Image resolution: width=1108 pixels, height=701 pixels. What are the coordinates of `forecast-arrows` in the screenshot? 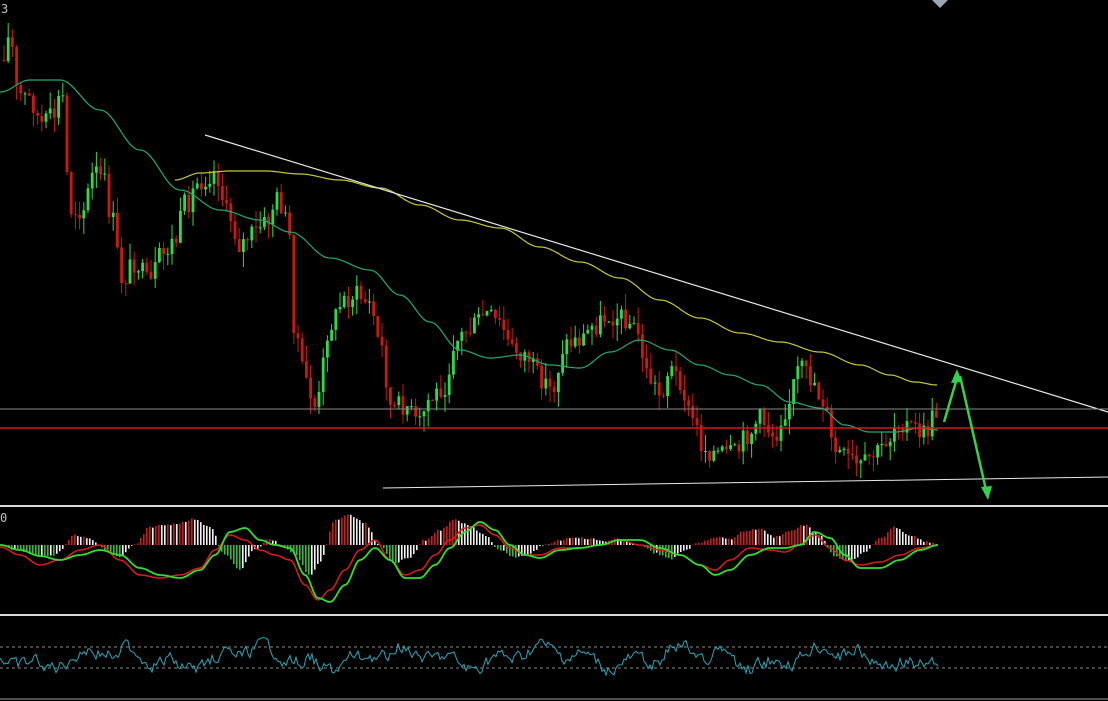 It's located at (967, 434).